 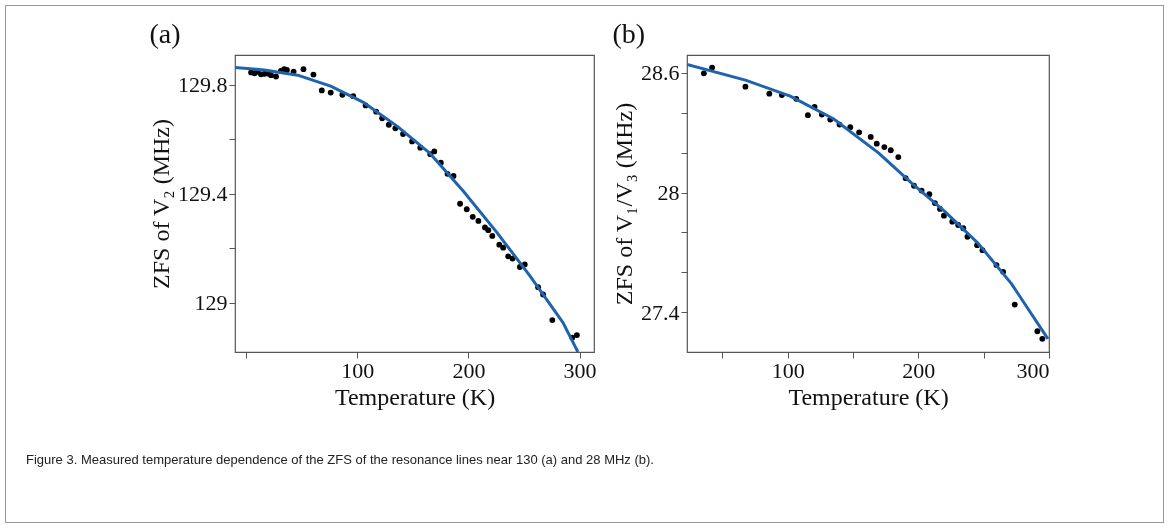 What do you see at coordinates (340, 459) in the screenshot?
I see `caption: Figure 3. Measured temperature dependence of the ZFS of the resonance lines near 130 (a) and 28 MHz (b).` at bounding box center [340, 459].